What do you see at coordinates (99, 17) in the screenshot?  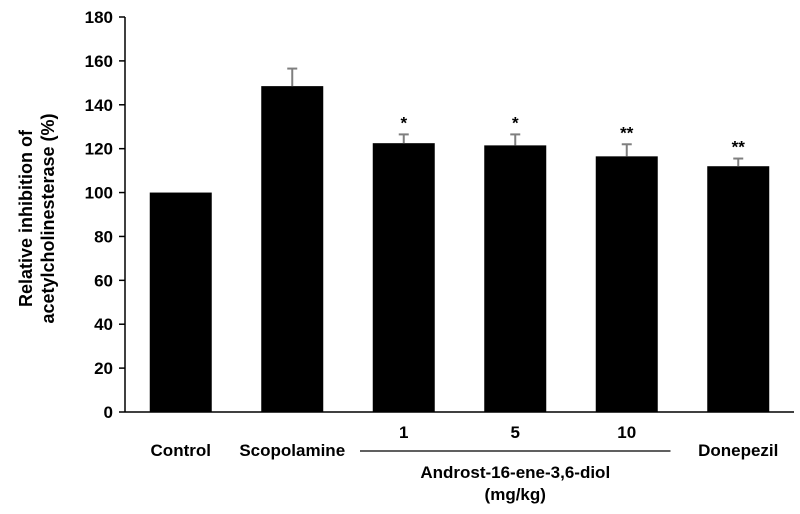 I see `y-tick-label: 180` at bounding box center [99, 17].